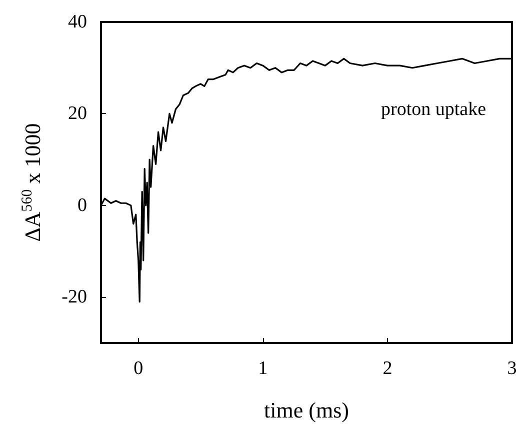 Image resolution: width=526 pixels, height=433 pixels. Describe the element at coordinates (306, 410) in the screenshot. I see `x-axis-title: time (ms)` at that location.